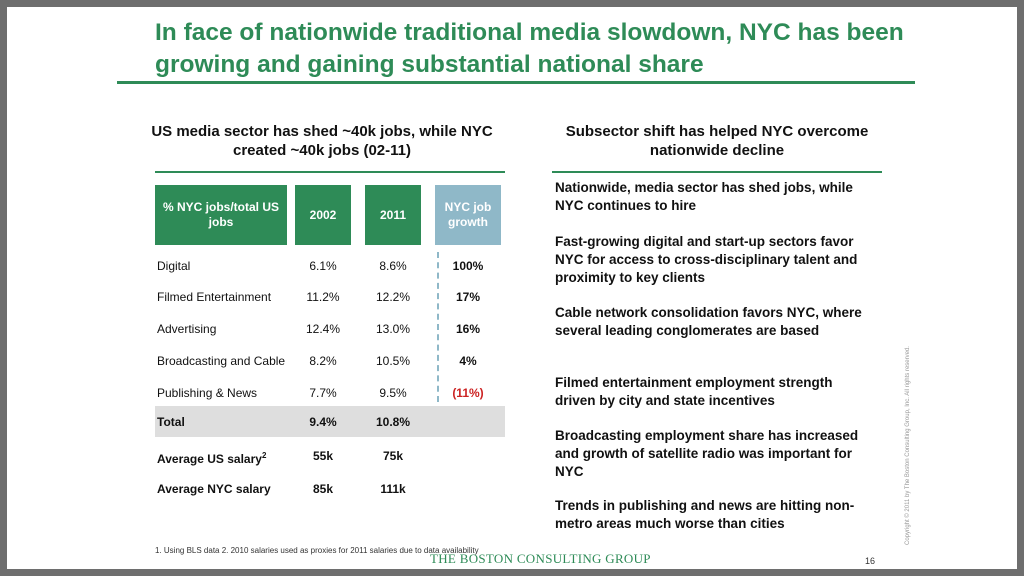 The image size is (1024, 576). Describe the element at coordinates (393, 393) in the screenshot. I see `cell-2011: 9.5%` at that location.